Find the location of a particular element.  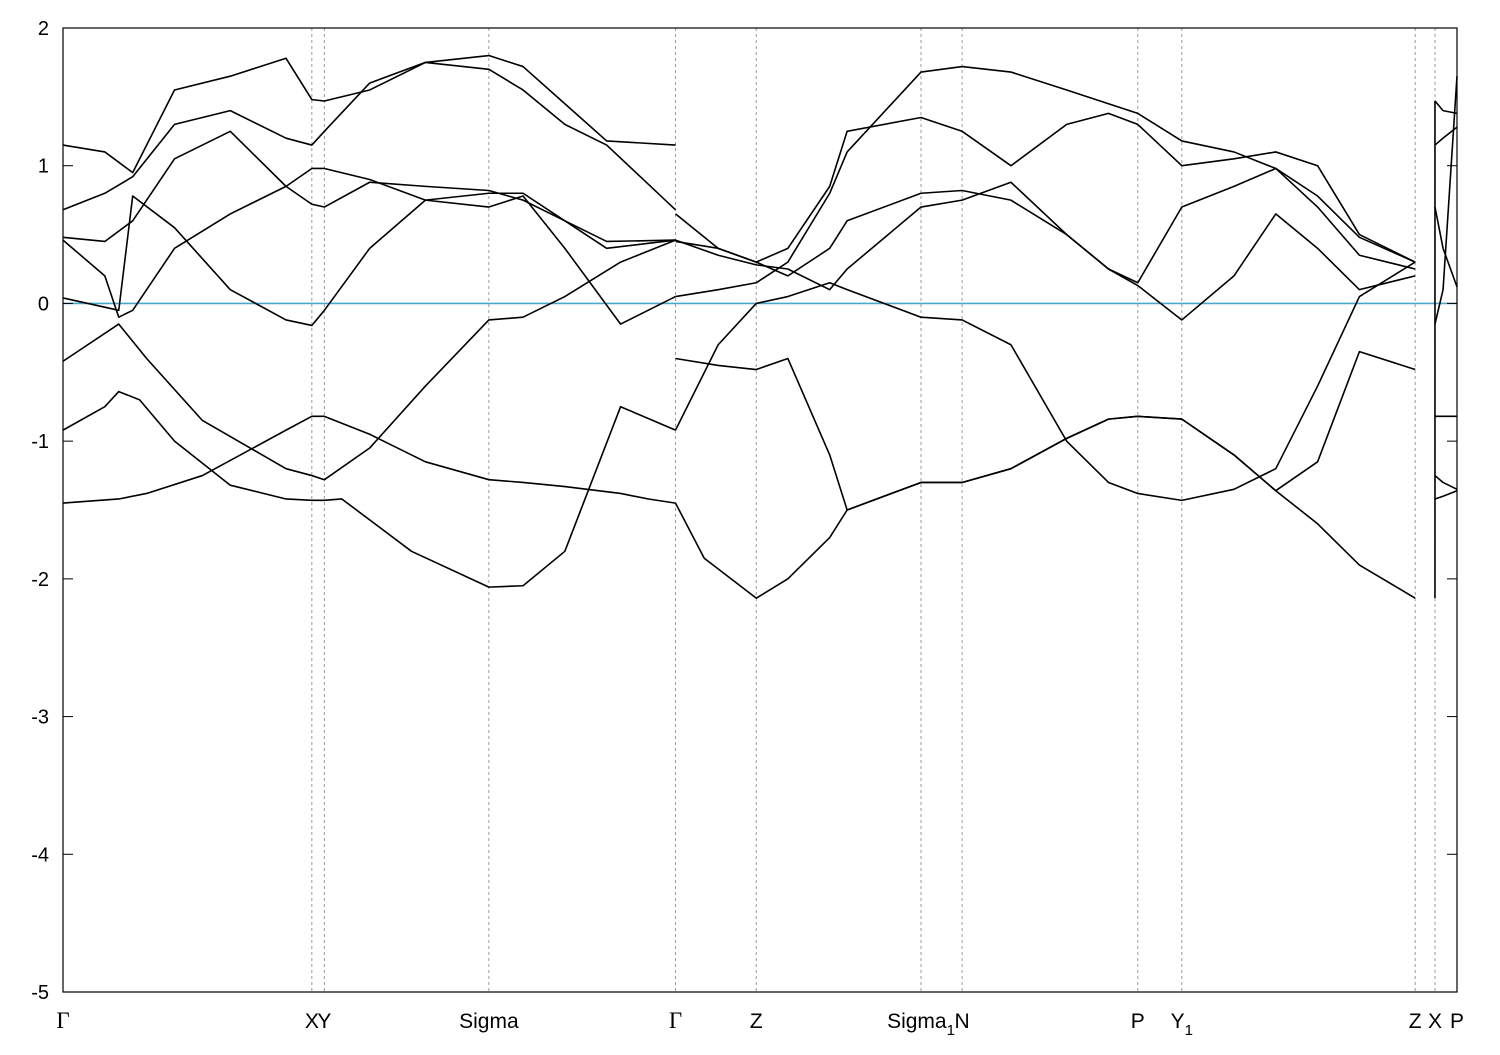

ytick-label: 2 is located at coordinates (43, 29).